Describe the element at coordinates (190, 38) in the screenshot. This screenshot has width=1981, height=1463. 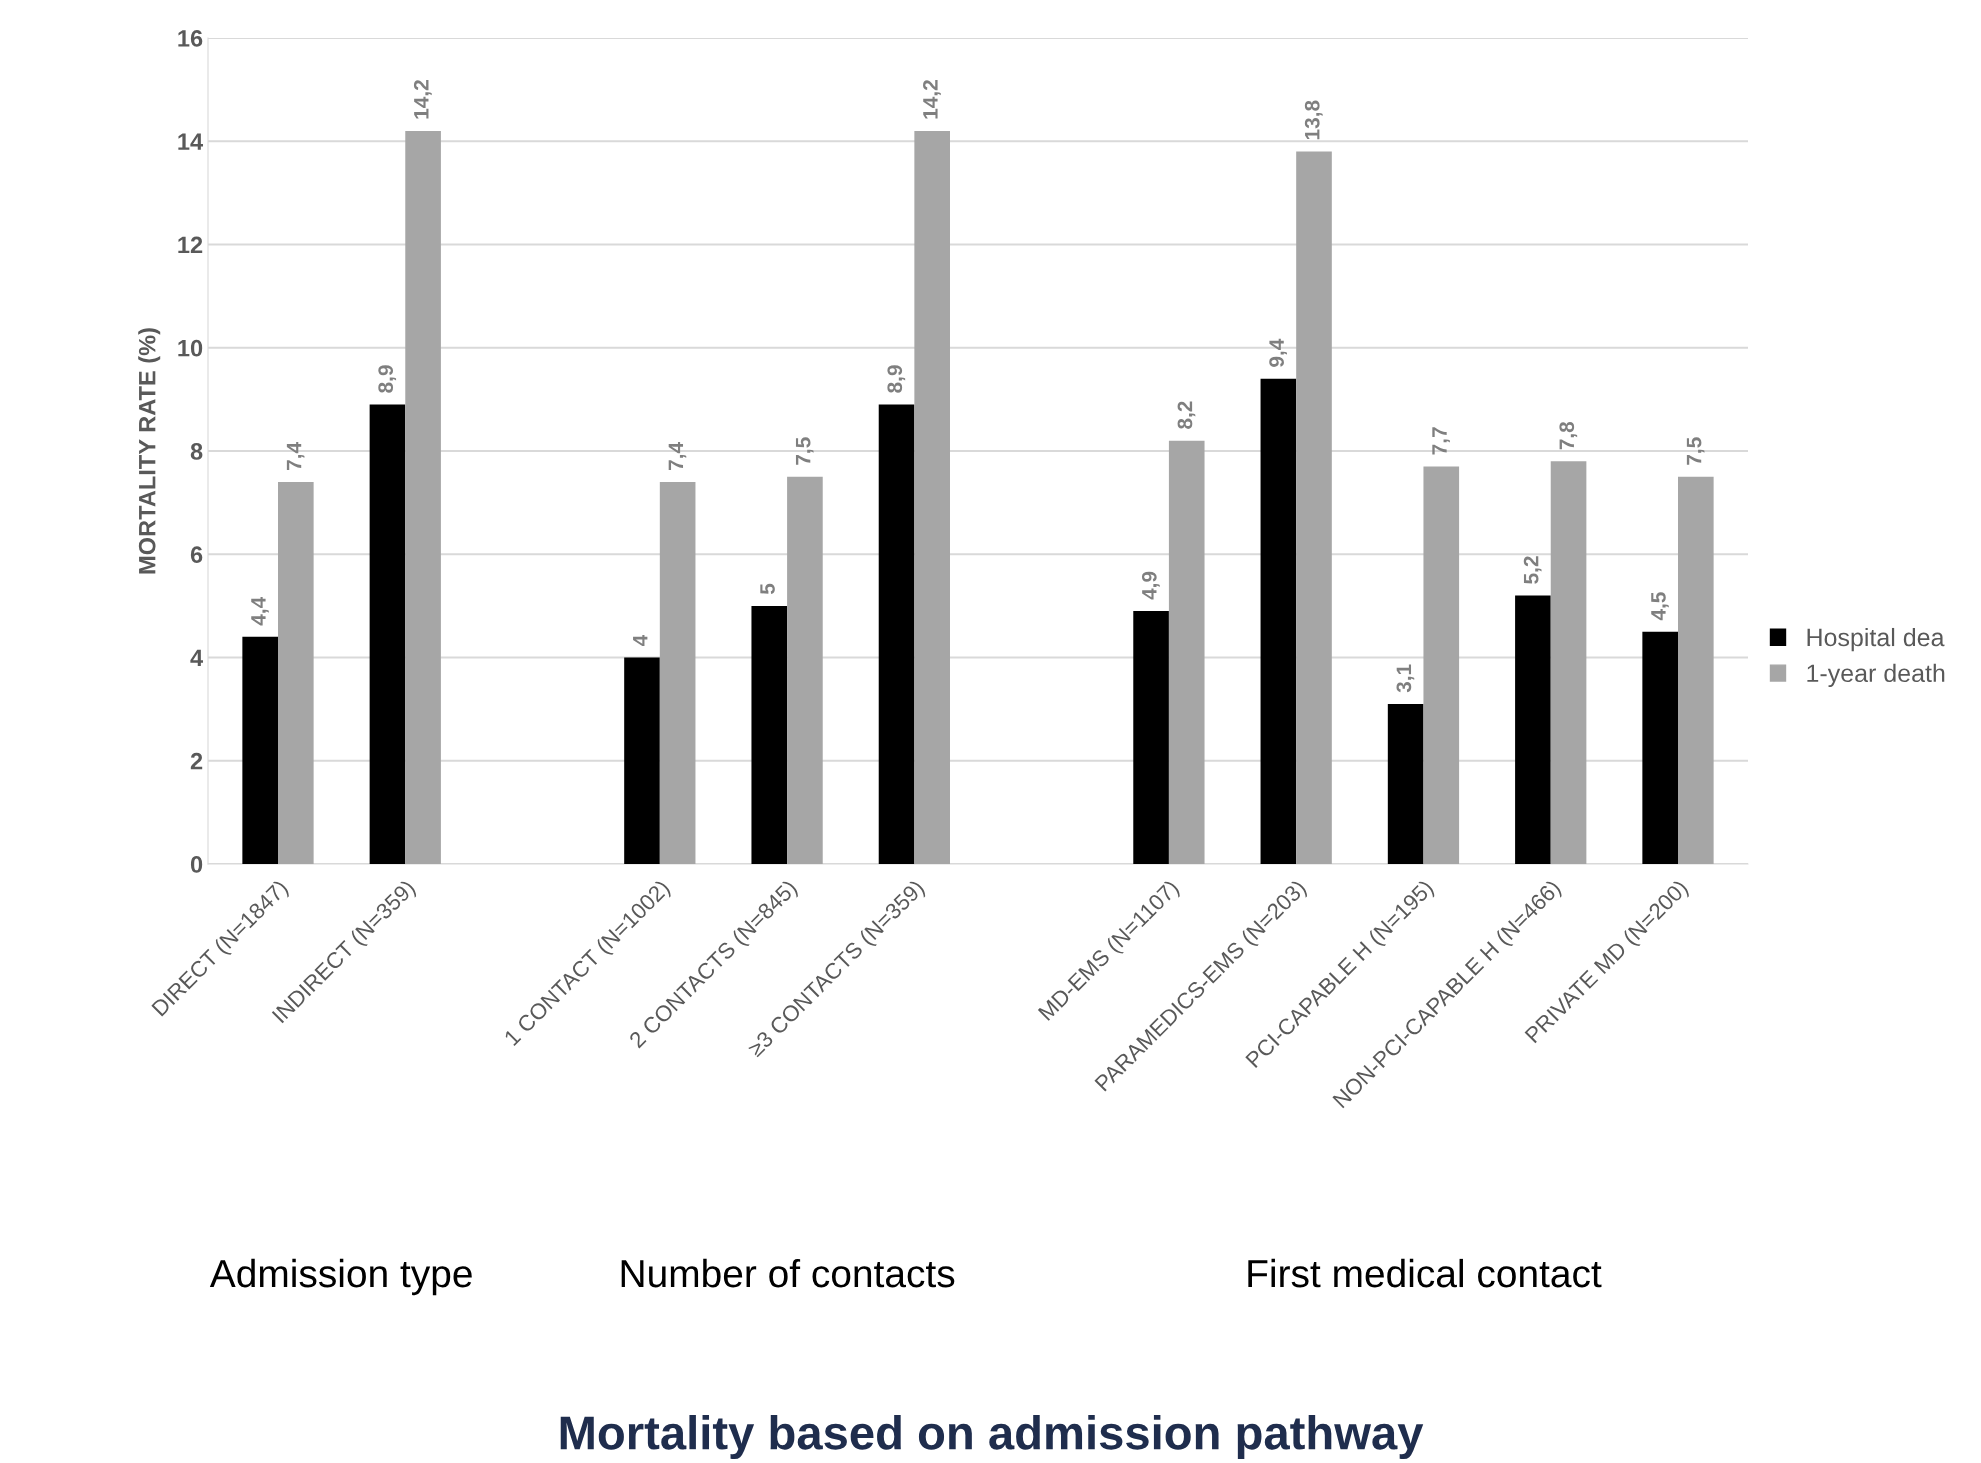
I see `y-tick-label: 16` at that location.